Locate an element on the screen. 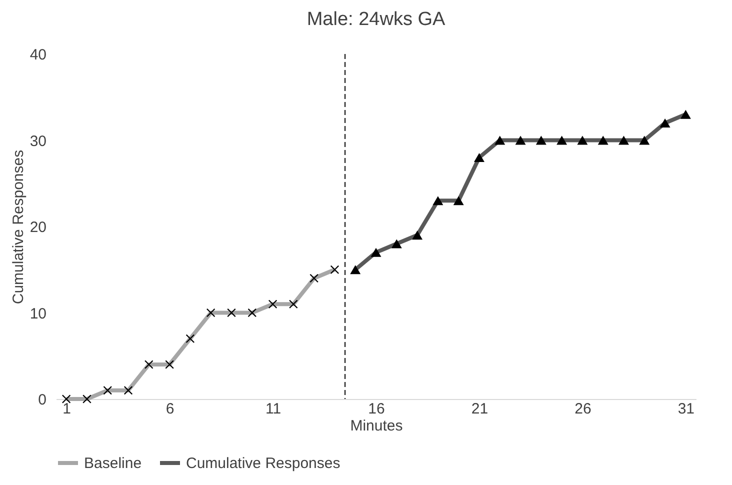  y-tick-label: 0 is located at coordinates (42, 400).